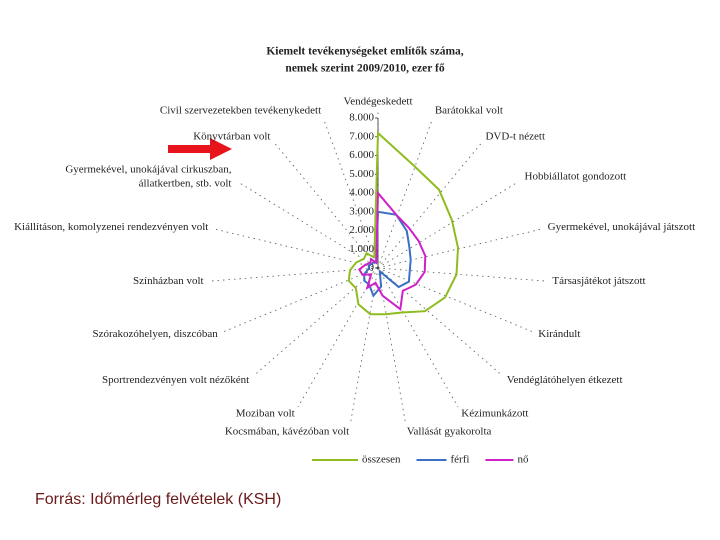 The height and width of the screenshot is (540, 720). Describe the element at coordinates (361, 118) in the screenshot. I see `tick-label: 8.000` at that location.